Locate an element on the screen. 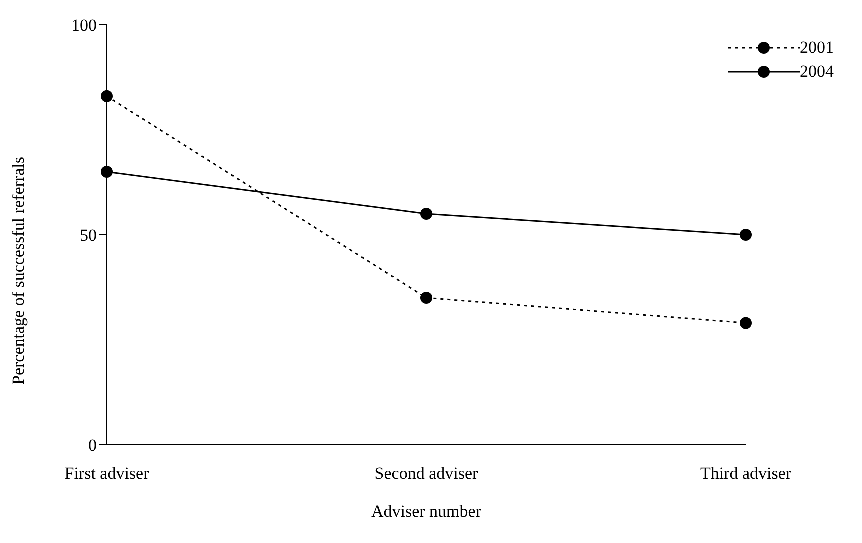  x-tick-label: First adviser is located at coordinates (107, 474).